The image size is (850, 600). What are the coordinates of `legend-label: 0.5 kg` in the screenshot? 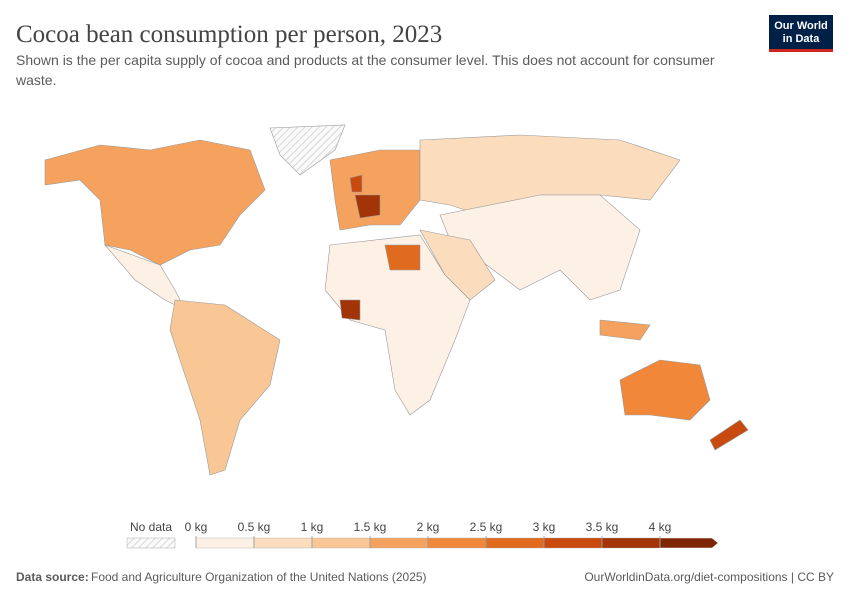 It's located at (254, 527).